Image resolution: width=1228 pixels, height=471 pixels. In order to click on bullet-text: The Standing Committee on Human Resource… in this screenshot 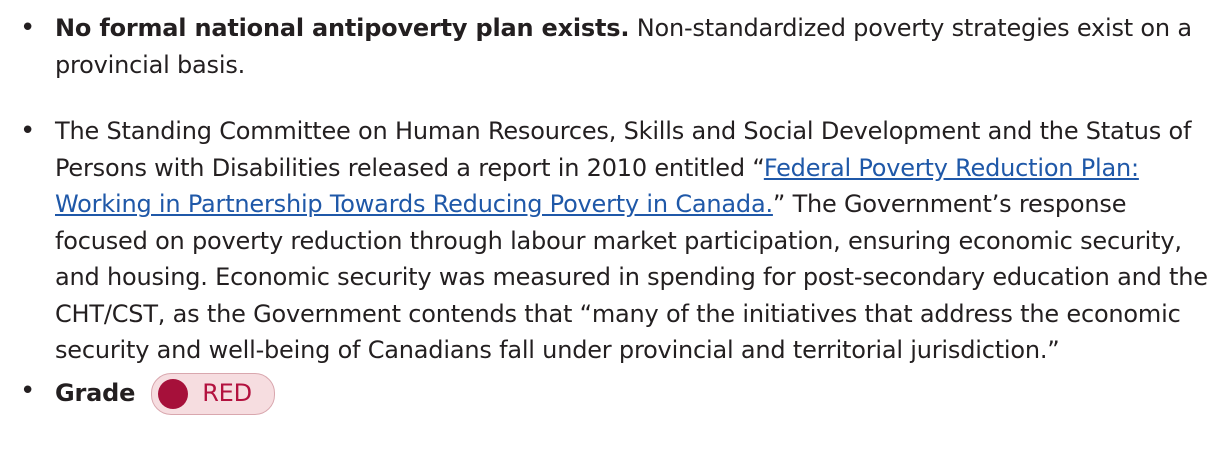, I will do `click(623, 149)`.